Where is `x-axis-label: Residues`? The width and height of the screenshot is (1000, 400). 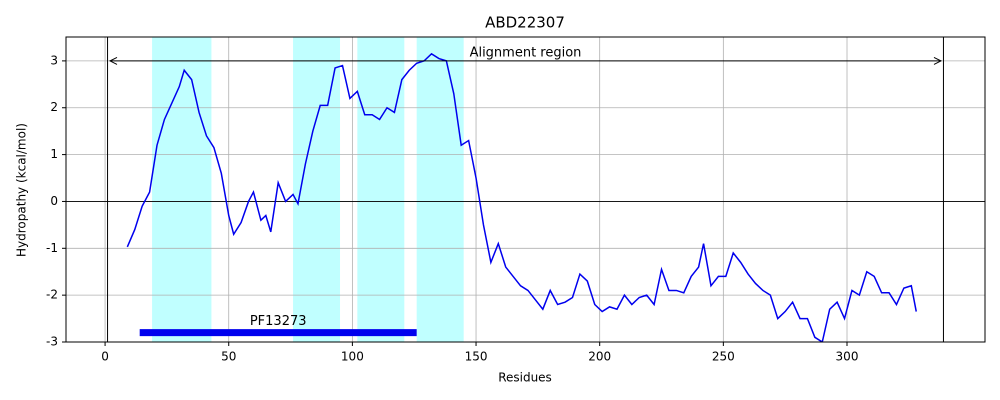 x-axis-label: Residues is located at coordinates (525, 378).